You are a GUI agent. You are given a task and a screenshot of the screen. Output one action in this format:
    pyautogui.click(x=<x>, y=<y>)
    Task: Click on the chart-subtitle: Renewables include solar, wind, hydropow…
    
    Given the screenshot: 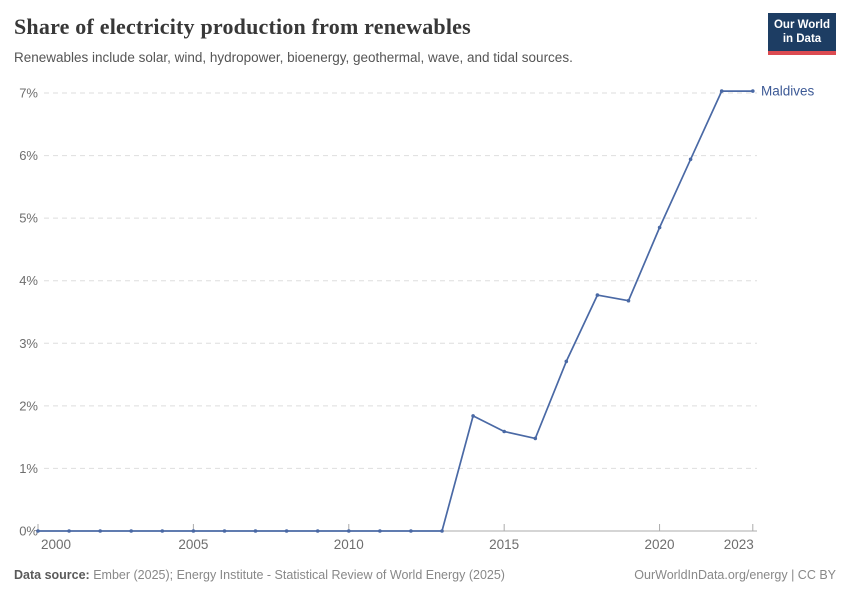 What is the action you would take?
    pyautogui.click(x=293, y=57)
    